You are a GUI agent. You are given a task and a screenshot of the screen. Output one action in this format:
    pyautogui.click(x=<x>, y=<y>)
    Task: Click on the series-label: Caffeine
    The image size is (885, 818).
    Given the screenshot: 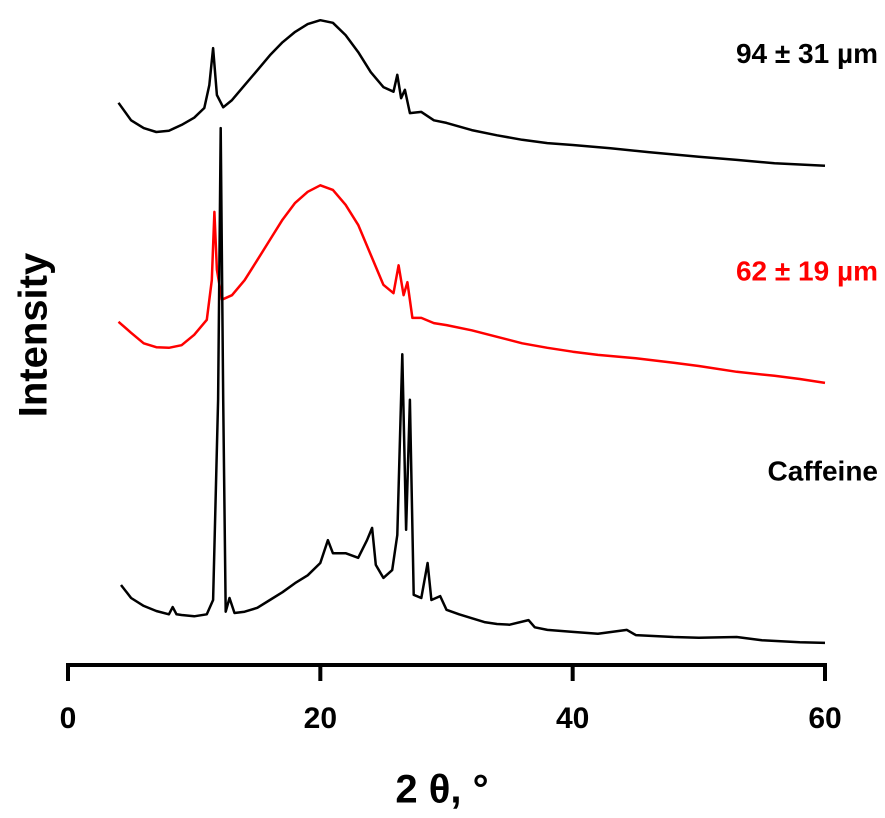 What is the action you would take?
    pyautogui.click(x=823, y=470)
    